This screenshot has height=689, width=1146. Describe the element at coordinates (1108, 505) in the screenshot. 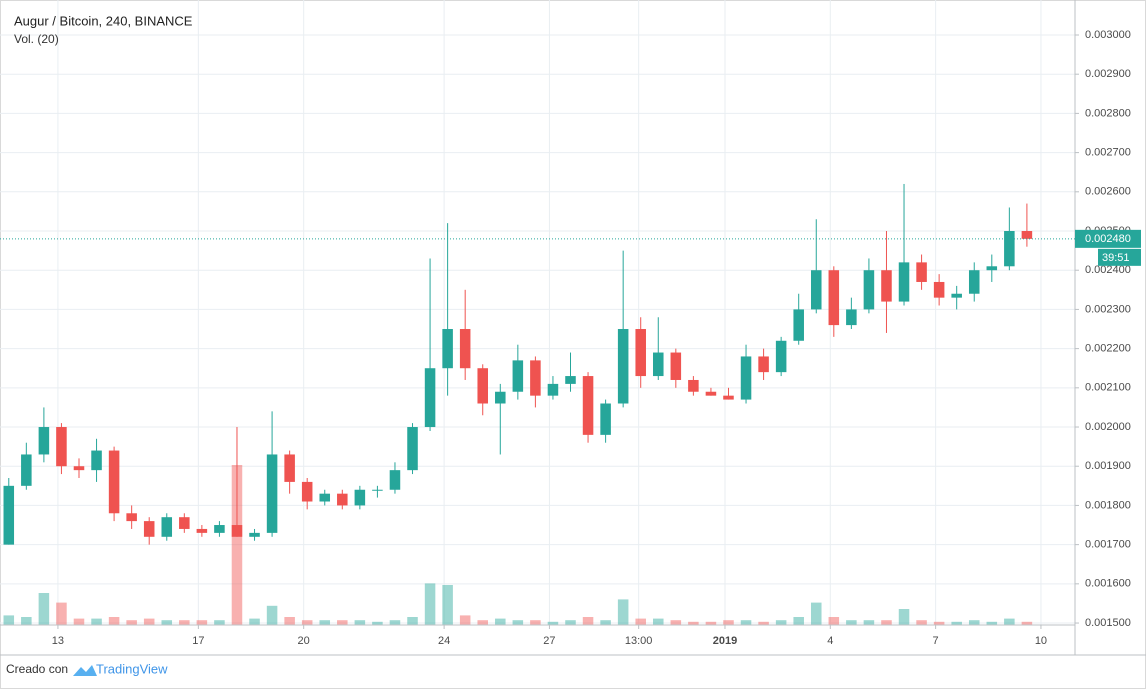

I see `y-tick-label: 0.001800` at that location.